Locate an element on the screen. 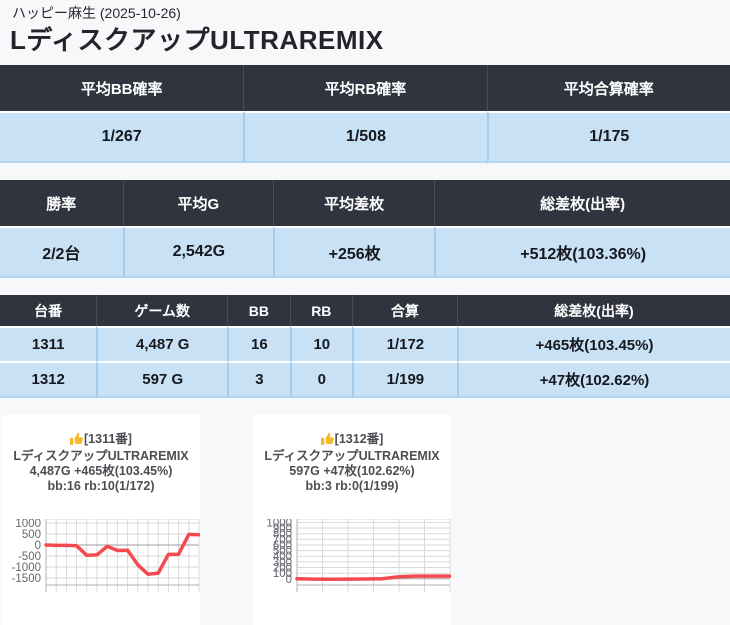 Image resolution: width=730 pixels, height=625 pixels. bb-count: 3 is located at coordinates (258, 379).